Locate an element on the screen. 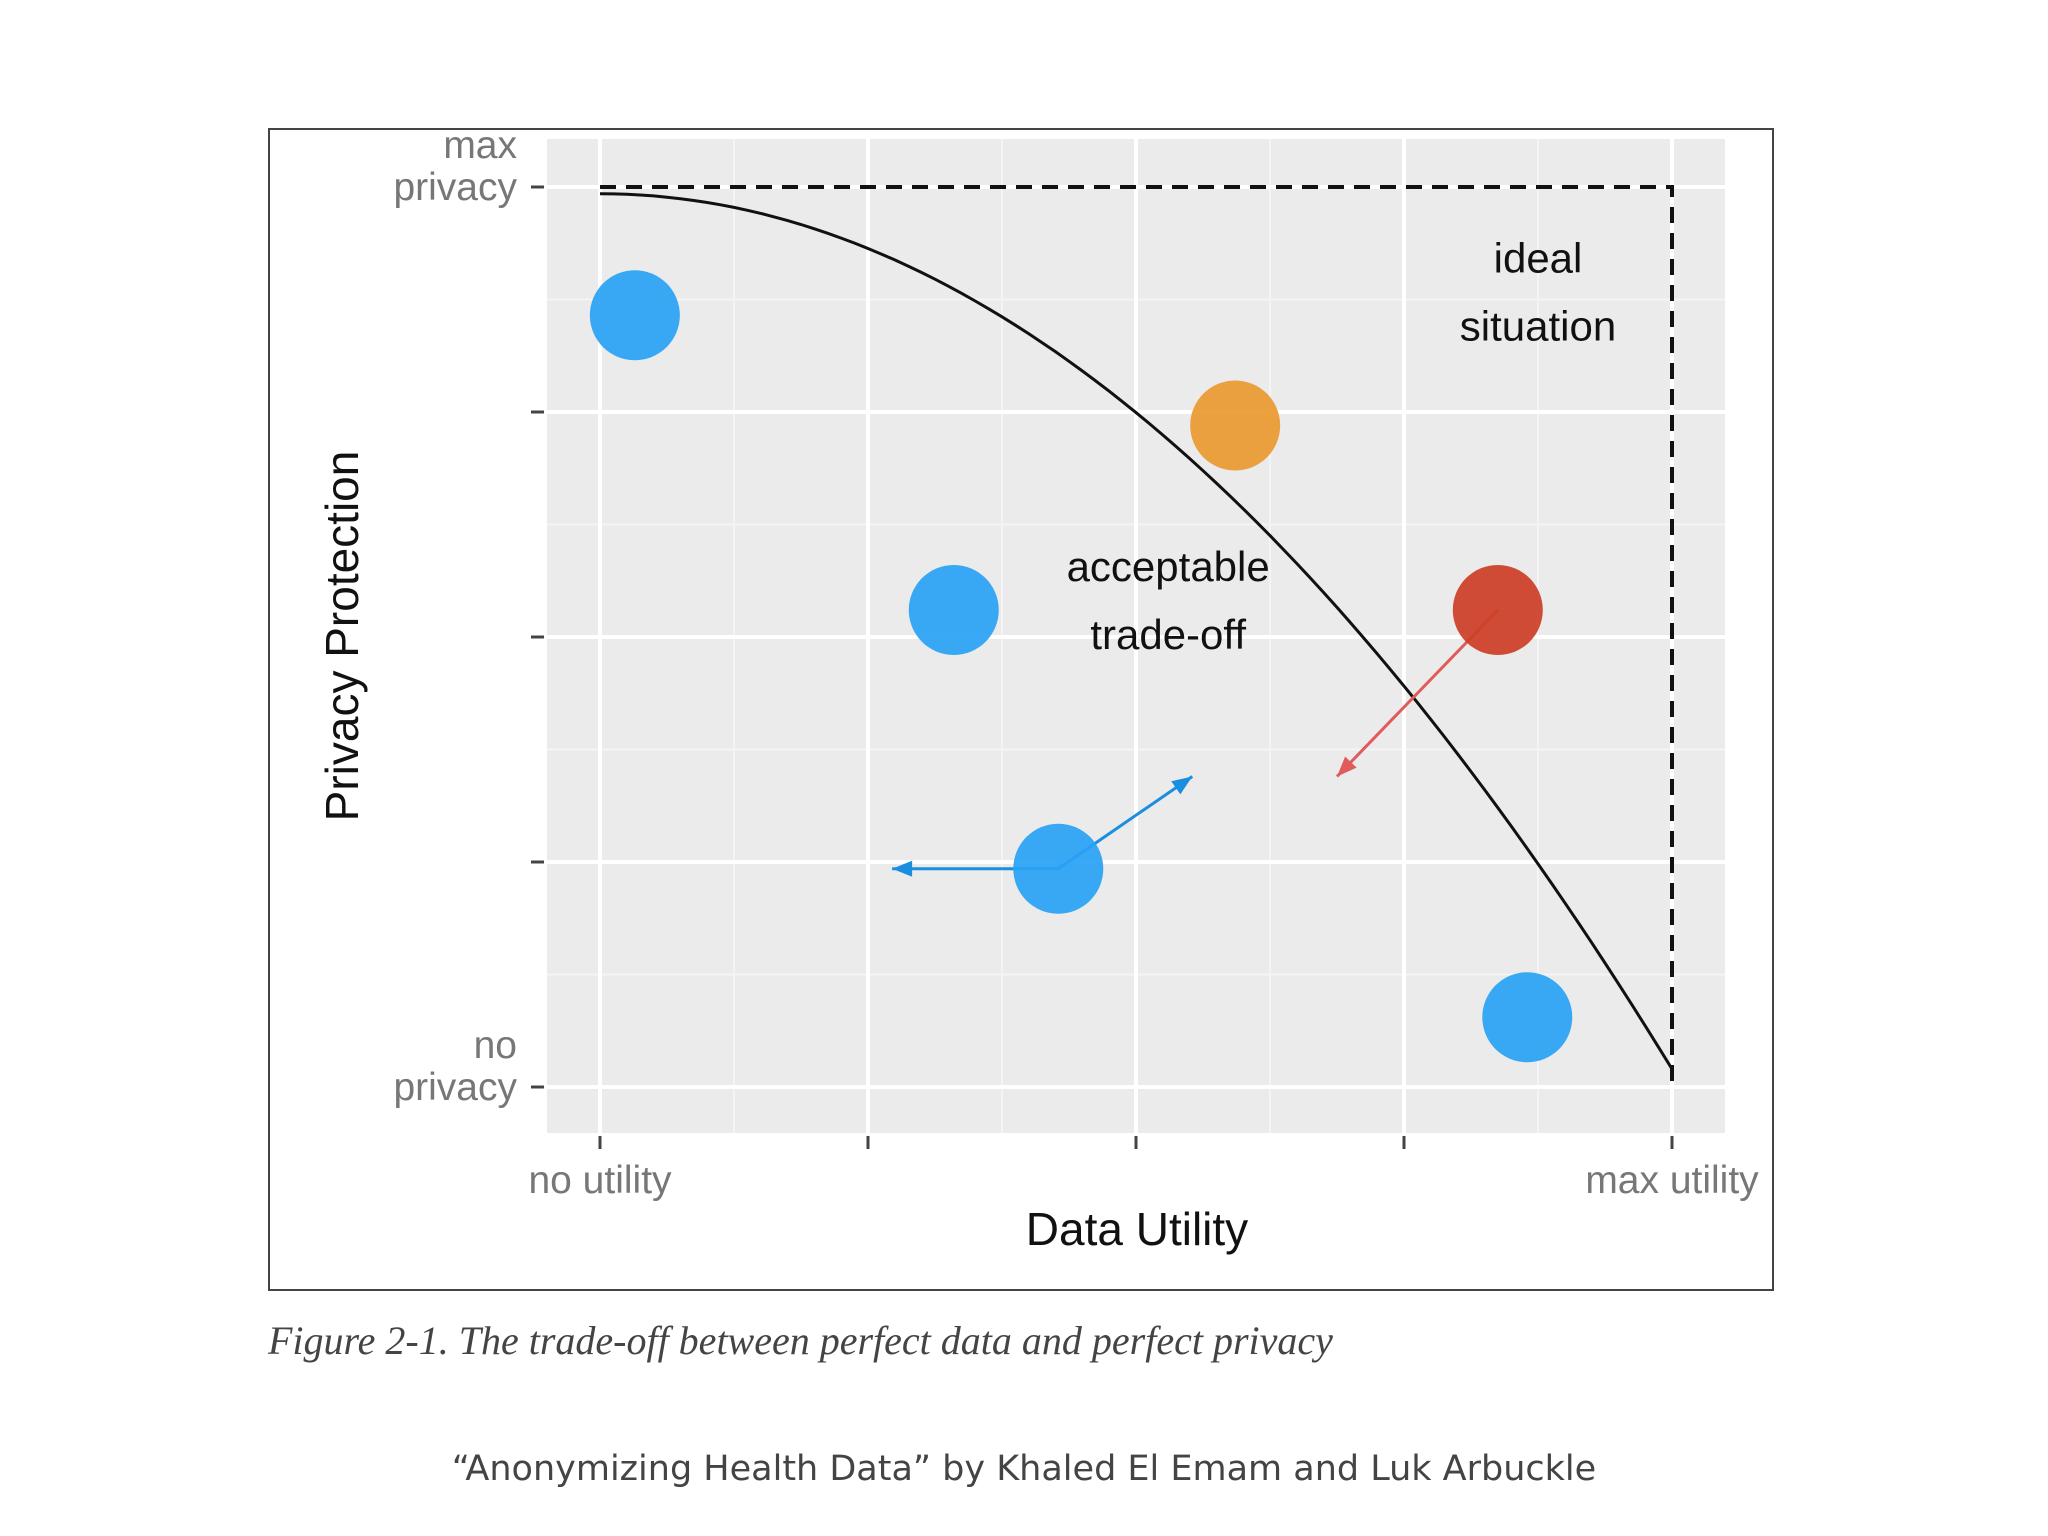 This screenshot has width=2048, height=1536. annotation: acceptable trade-off is located at coordinates (1168, 600).